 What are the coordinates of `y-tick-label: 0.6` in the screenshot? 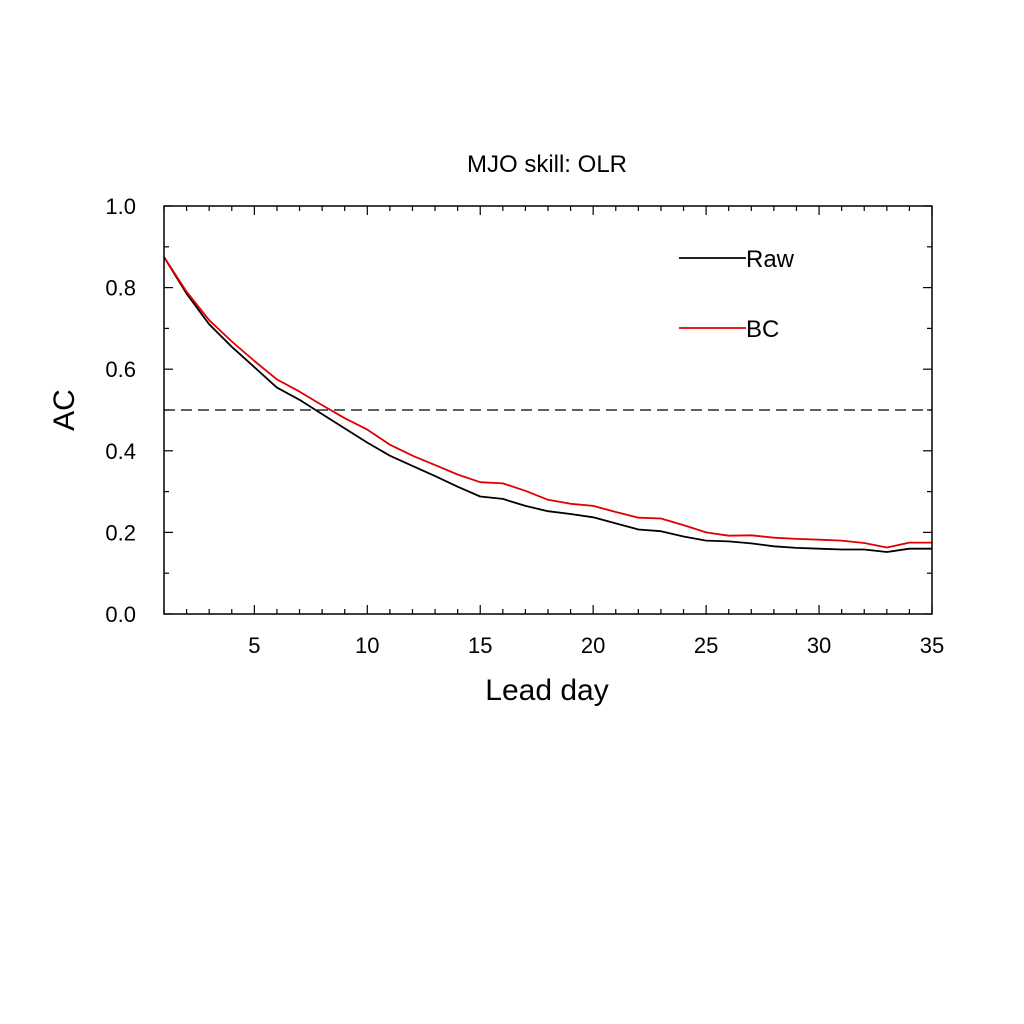 It's located at (120, 369).